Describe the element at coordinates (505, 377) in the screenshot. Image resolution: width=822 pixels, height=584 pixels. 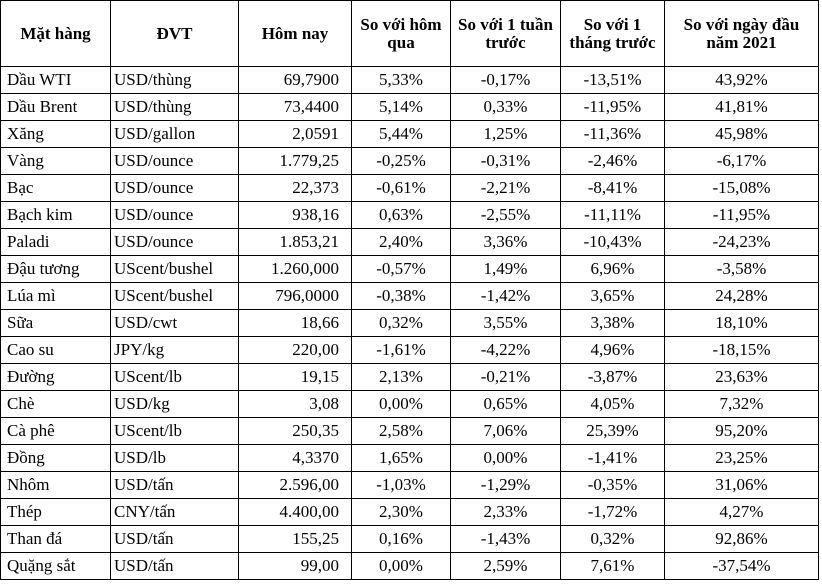
I see `cell-vs-week: -0,21%` at that location.